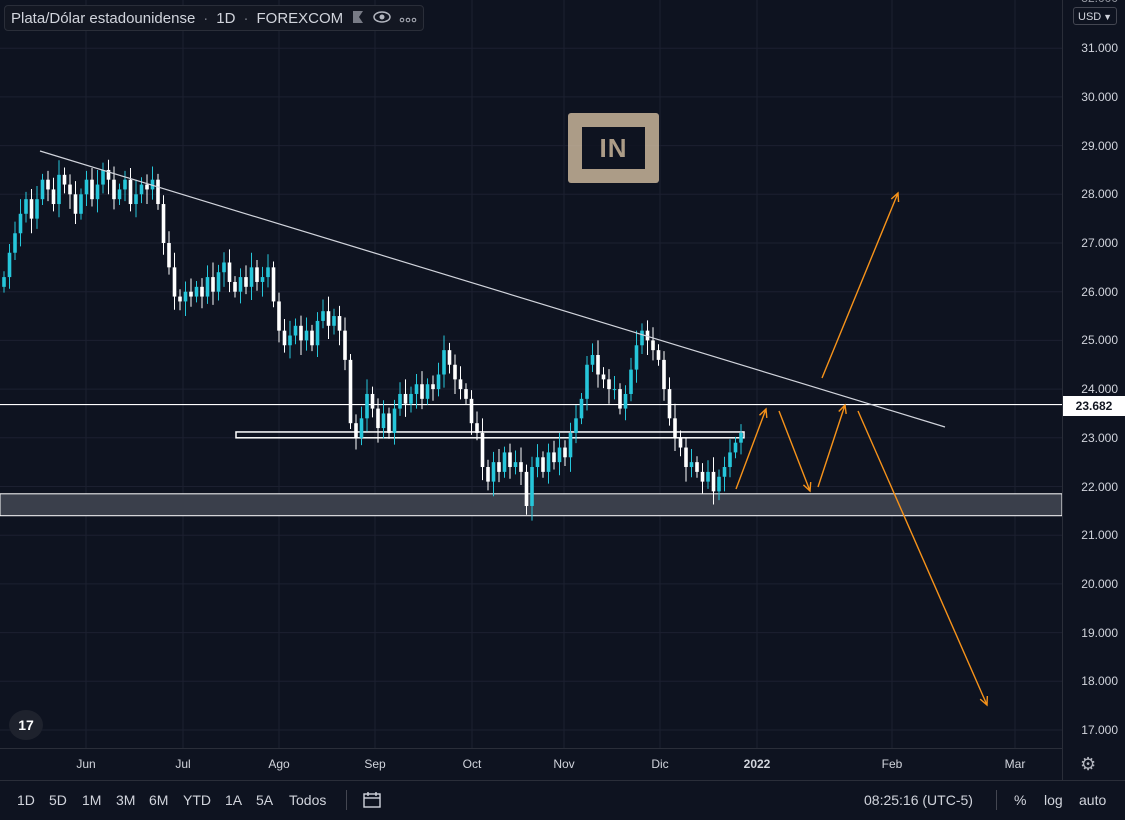  Describe the element at coordinates (1099, 535) in the screenshot. I see `price-tick: 21.000` at that location.